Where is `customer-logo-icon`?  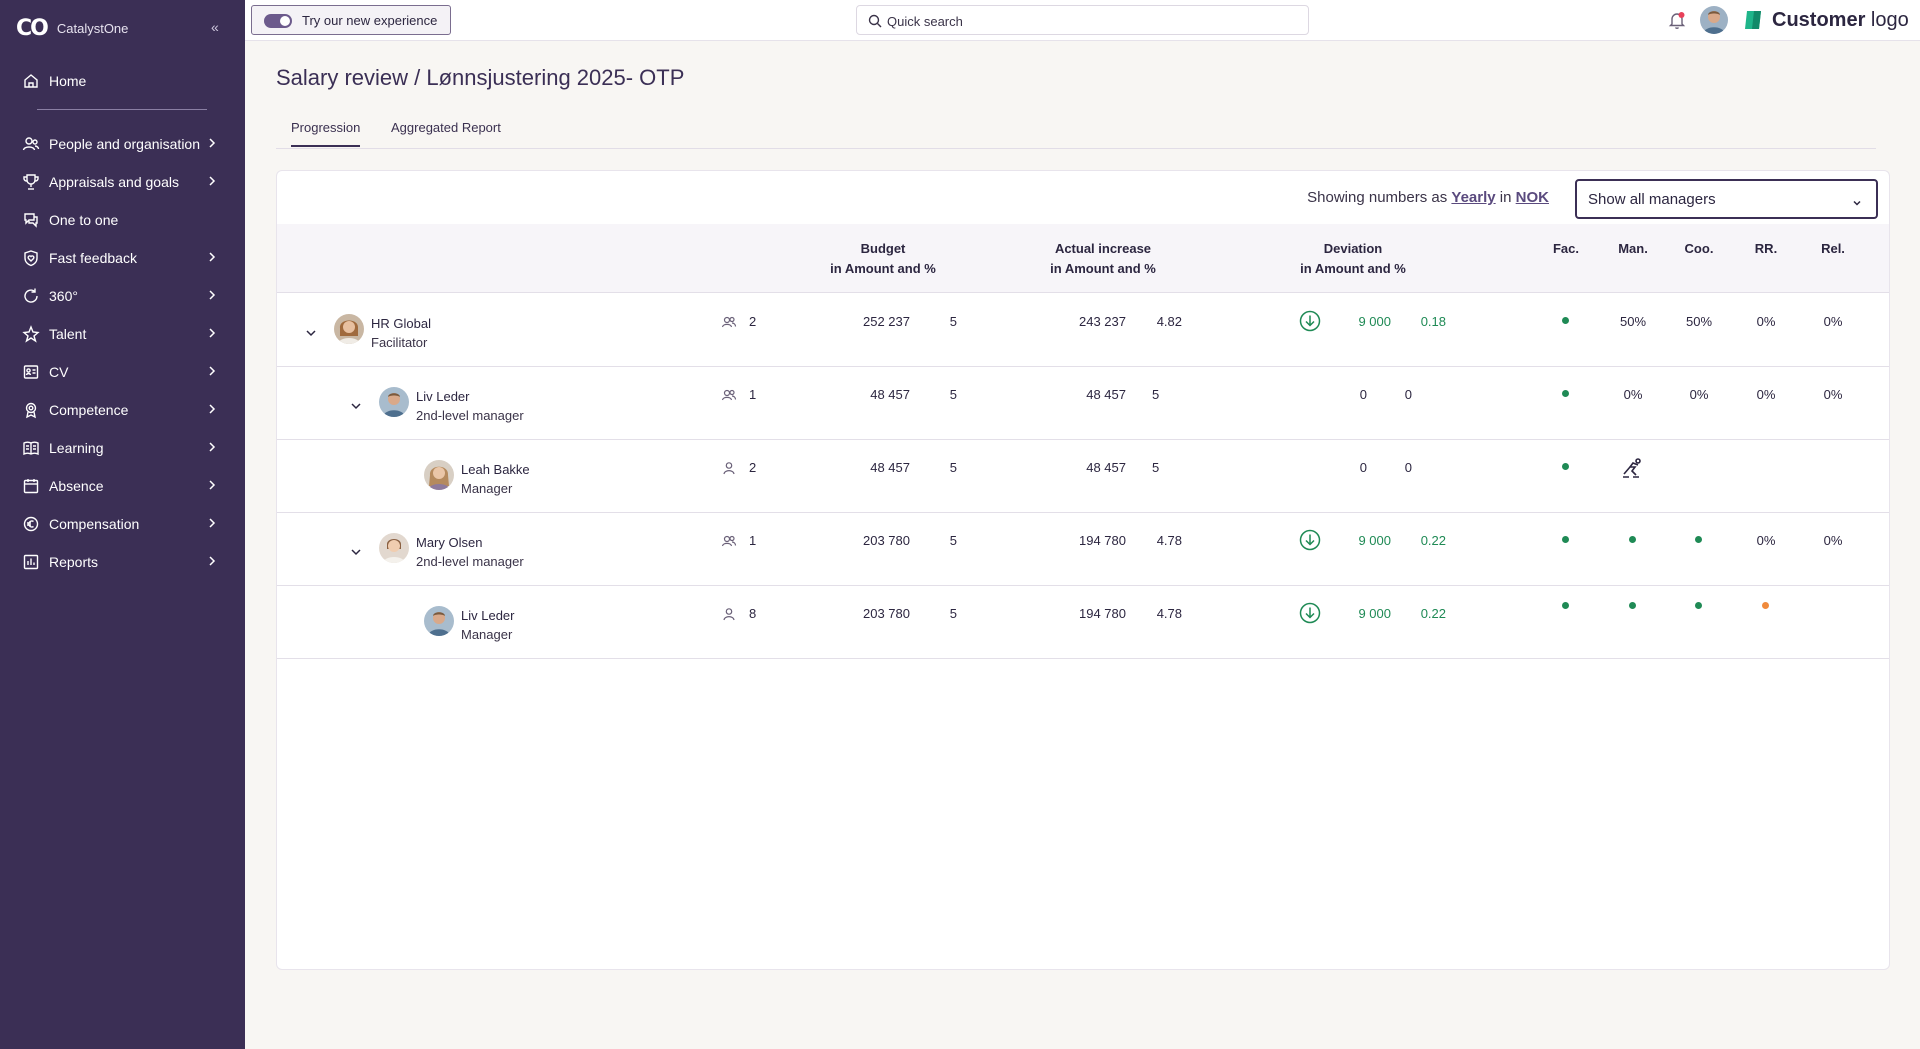
customer-logo-icon is located at coordinates (1754, 20).